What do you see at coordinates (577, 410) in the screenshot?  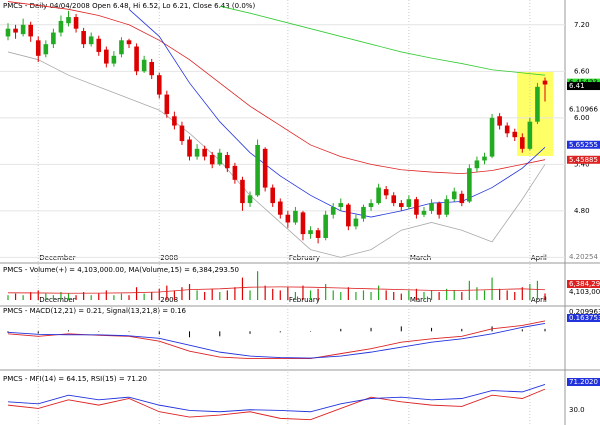 I see `value-tag-label: 30.0` at bounding box center [577, 410].